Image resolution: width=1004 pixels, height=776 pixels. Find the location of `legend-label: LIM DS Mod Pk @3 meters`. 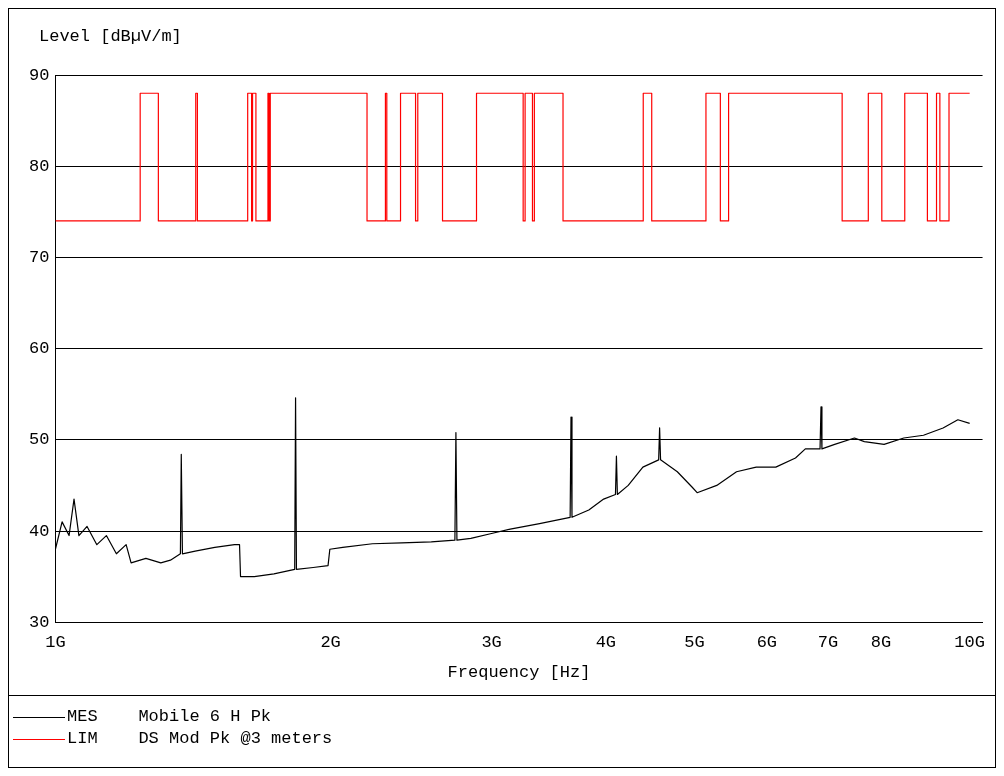

legend-label: LIM DS Mod Pk @3 meters is located at coordinates (200, 739).